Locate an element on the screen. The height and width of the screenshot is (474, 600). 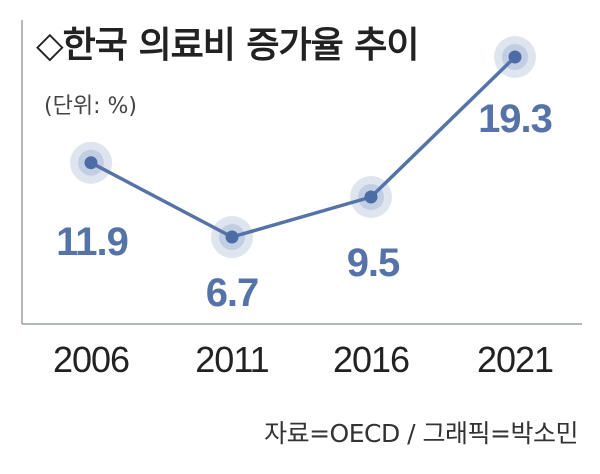
data-point-2016 is located at coordinates (371, 197).